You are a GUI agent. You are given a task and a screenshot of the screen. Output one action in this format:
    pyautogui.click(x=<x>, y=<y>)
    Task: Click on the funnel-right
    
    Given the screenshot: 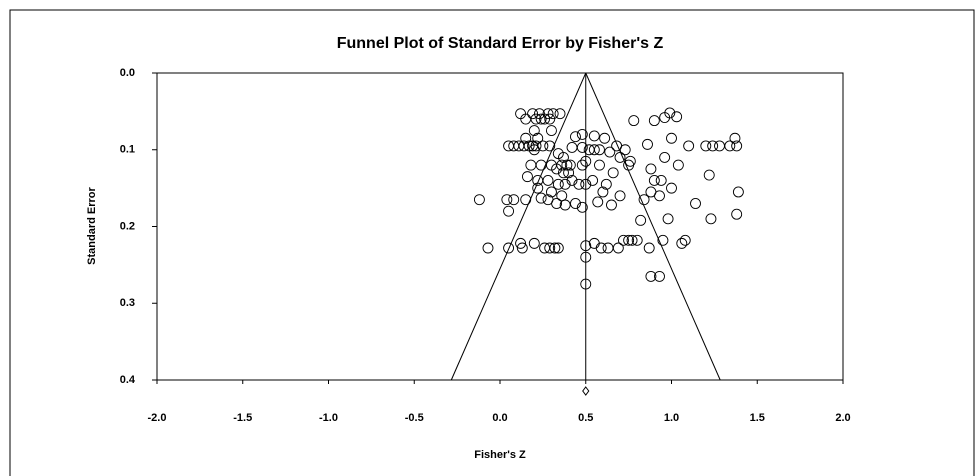 What is the action you would take?
    pyautogui.click(x=653, y=226)
    